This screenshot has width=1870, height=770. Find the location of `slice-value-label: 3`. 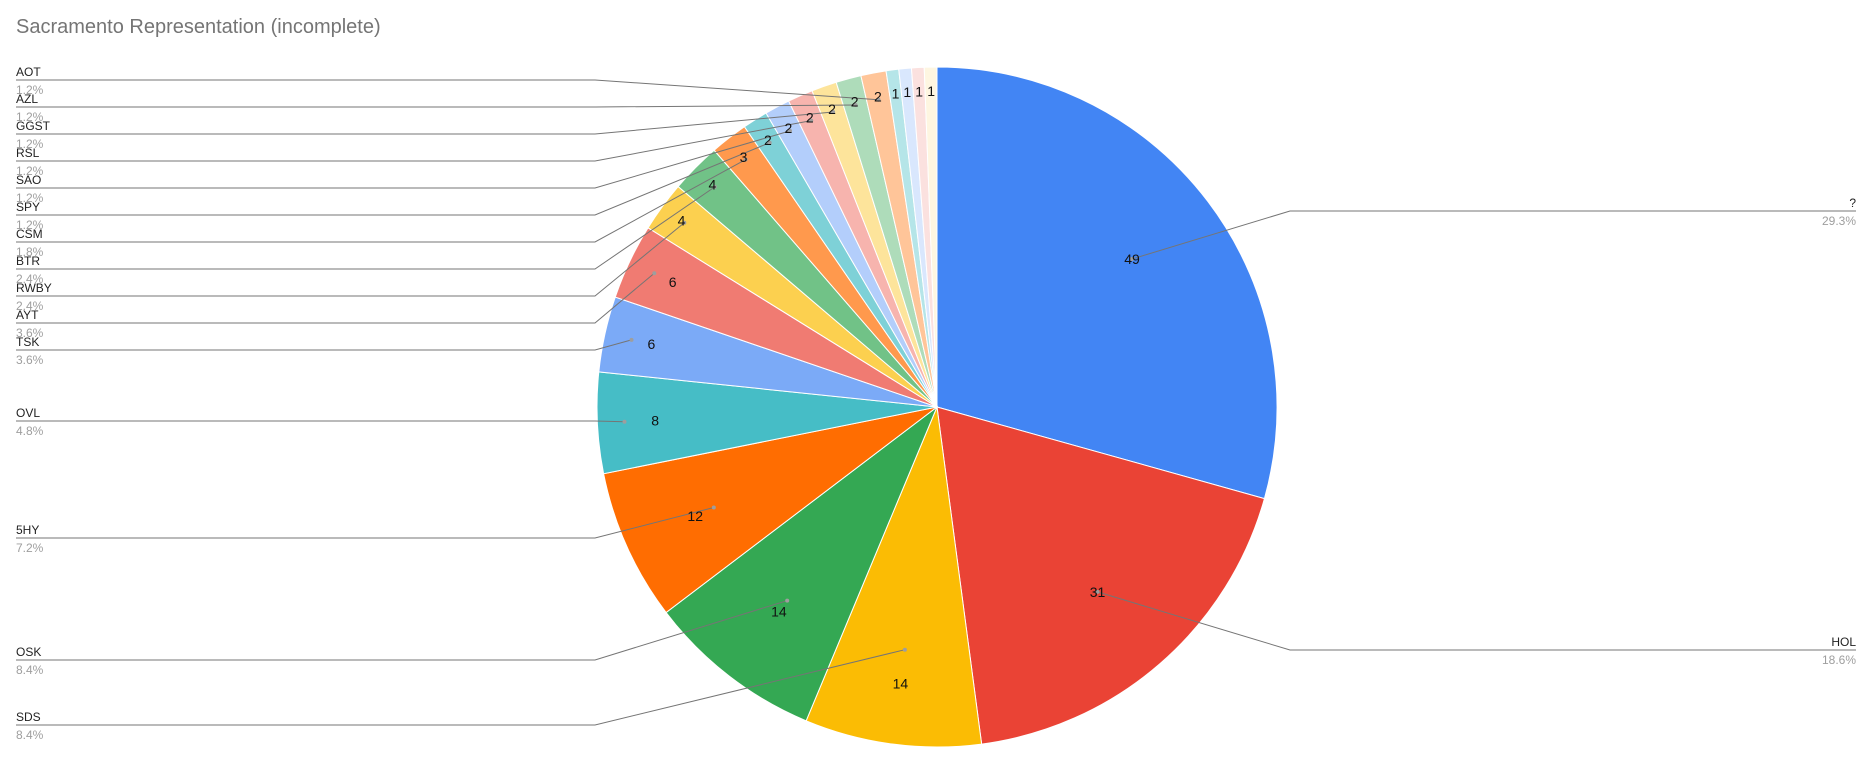

slice-value-label: 3 is located at coordinates (744, 157).